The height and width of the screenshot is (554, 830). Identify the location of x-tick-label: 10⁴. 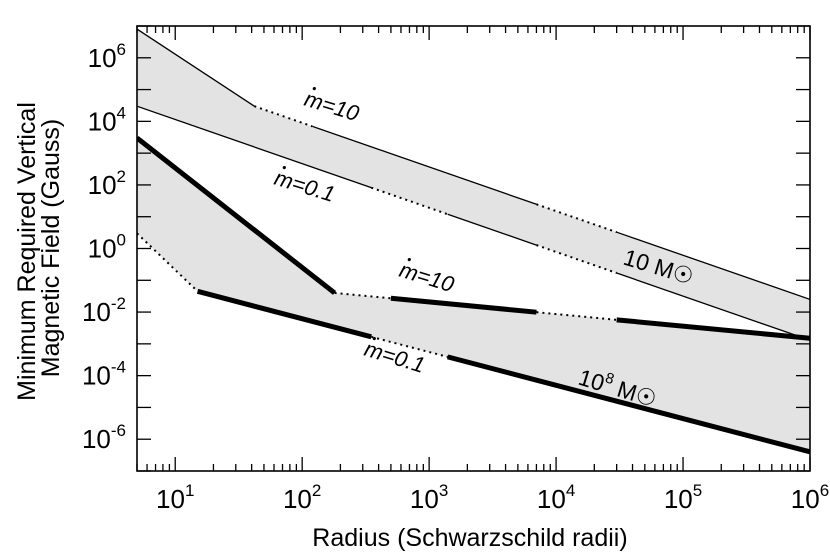
(556, 497).